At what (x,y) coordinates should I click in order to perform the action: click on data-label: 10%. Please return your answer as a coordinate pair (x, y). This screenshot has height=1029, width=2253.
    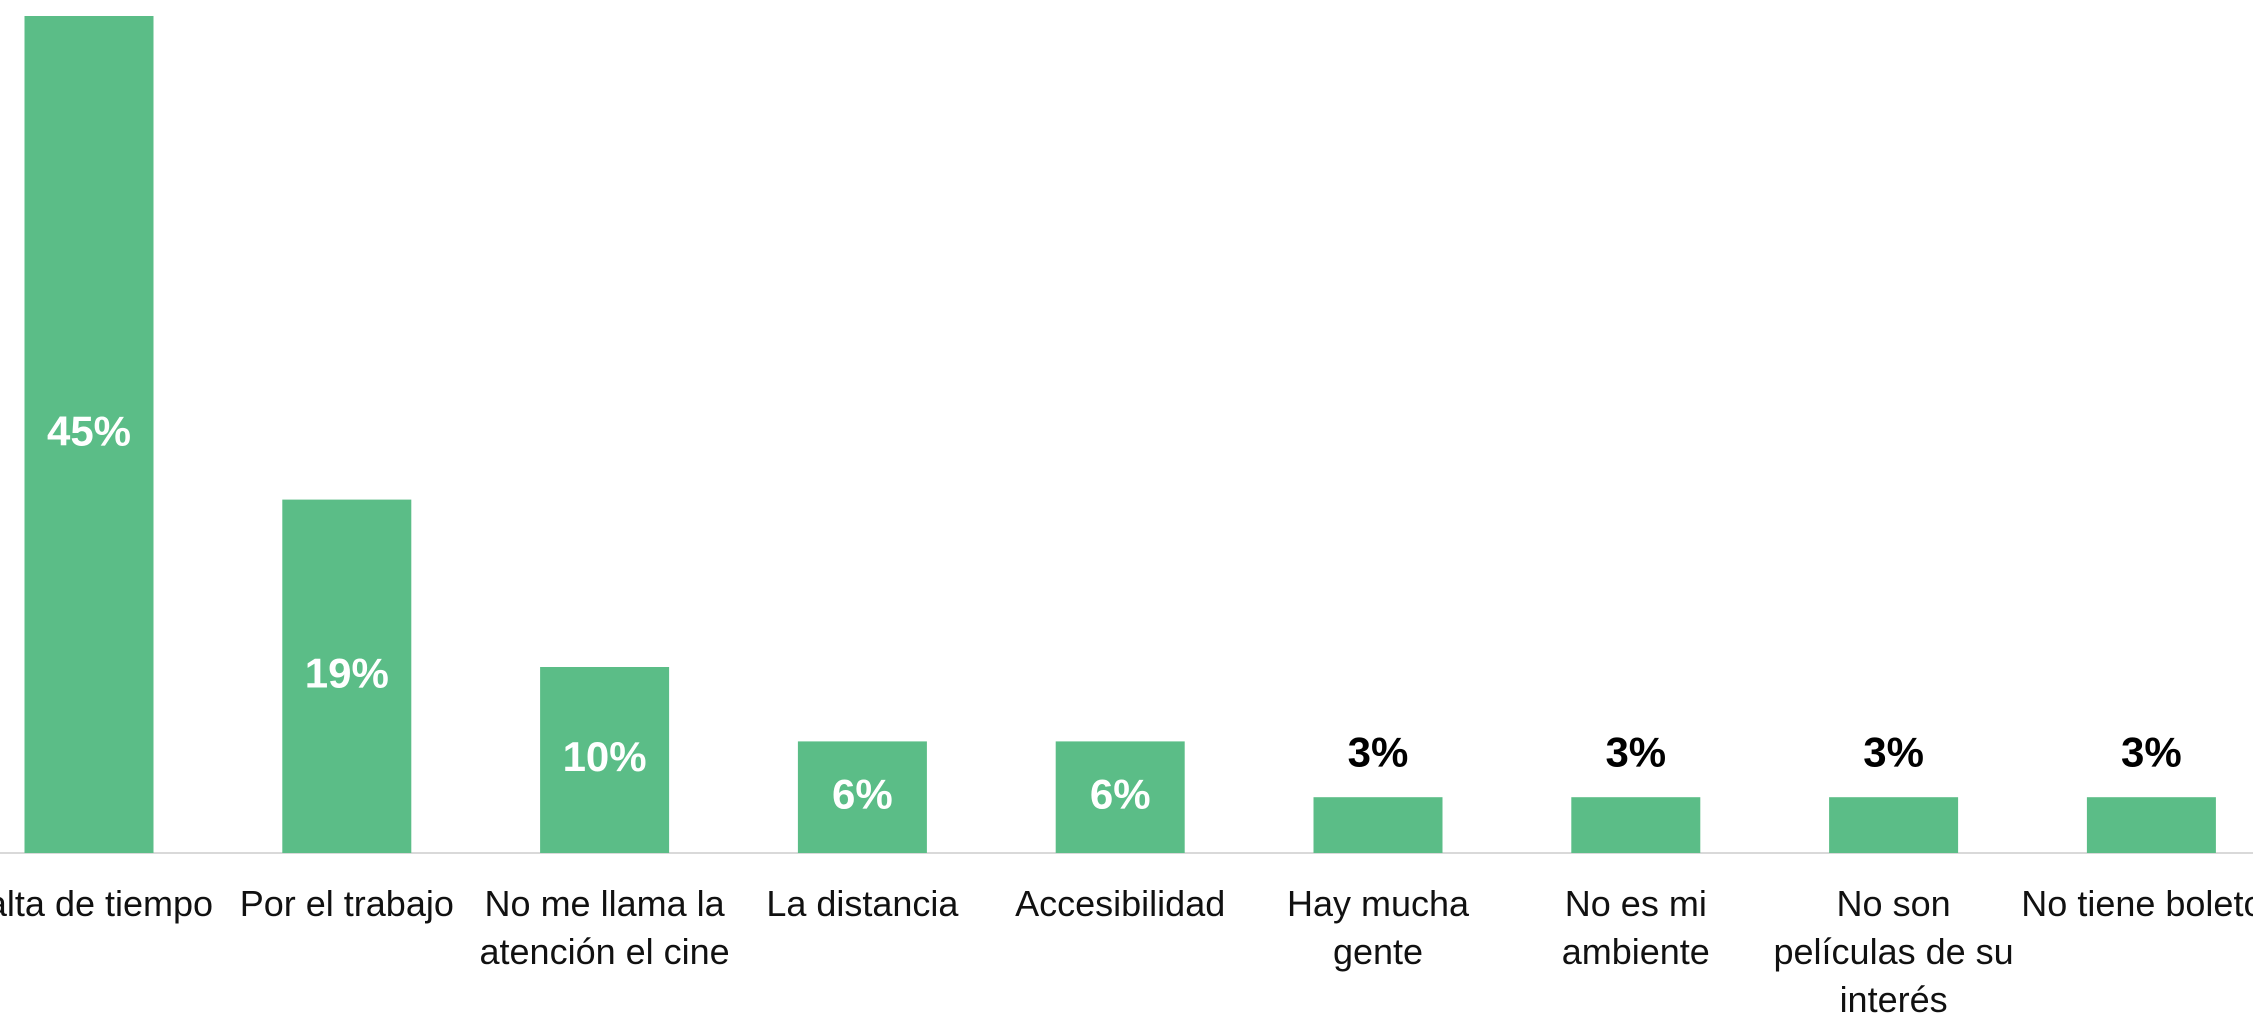
    Looking at the image, I should click on (605, 756).